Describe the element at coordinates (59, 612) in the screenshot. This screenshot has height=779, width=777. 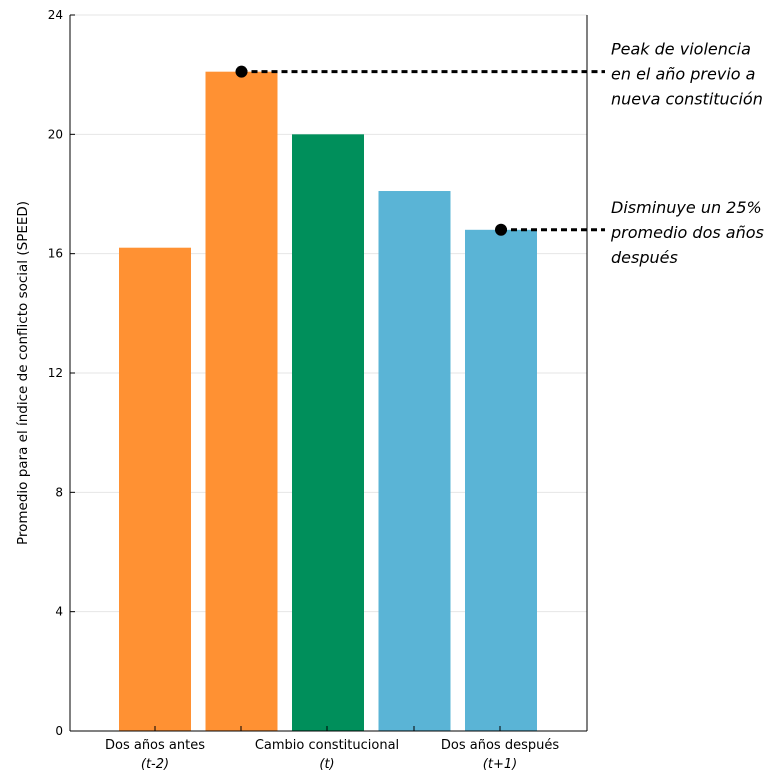
I see `y-tick-label: 4` at that location.